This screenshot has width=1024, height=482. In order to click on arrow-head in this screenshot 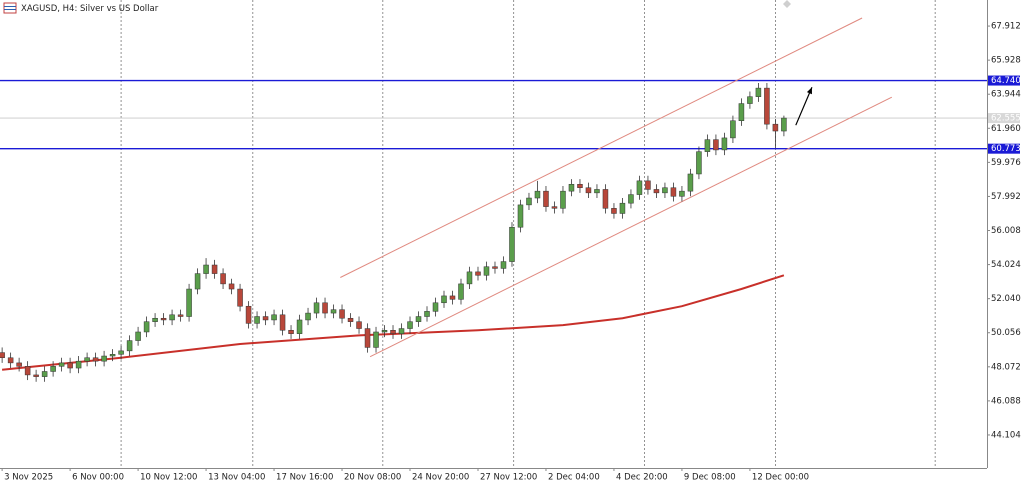, I will do `click(809, 91)`.